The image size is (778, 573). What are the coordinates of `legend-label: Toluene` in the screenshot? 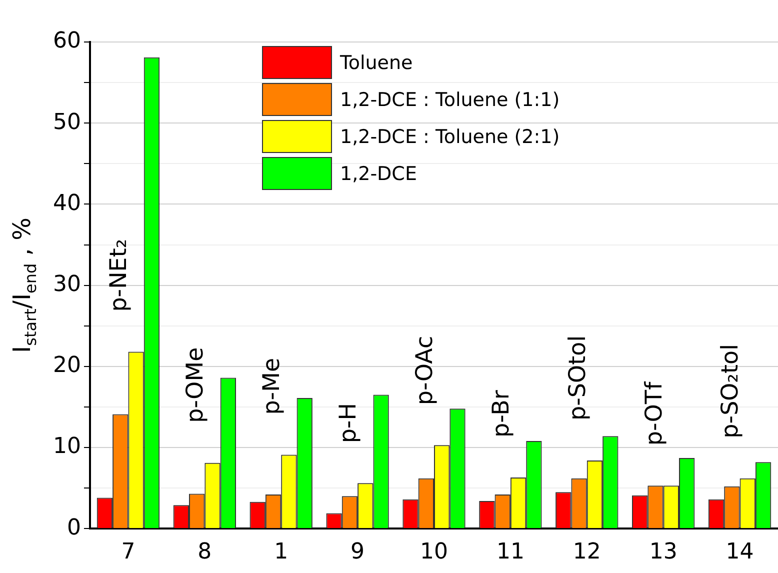 It's located at (376, 63).